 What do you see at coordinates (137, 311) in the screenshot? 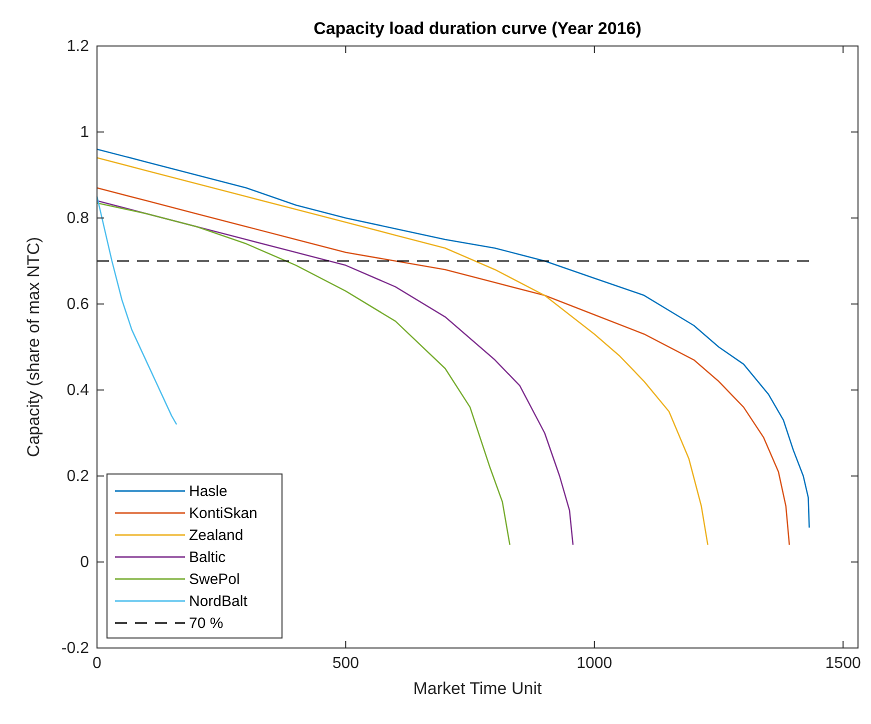
I see `line-series` at bounding box center [137, 311].